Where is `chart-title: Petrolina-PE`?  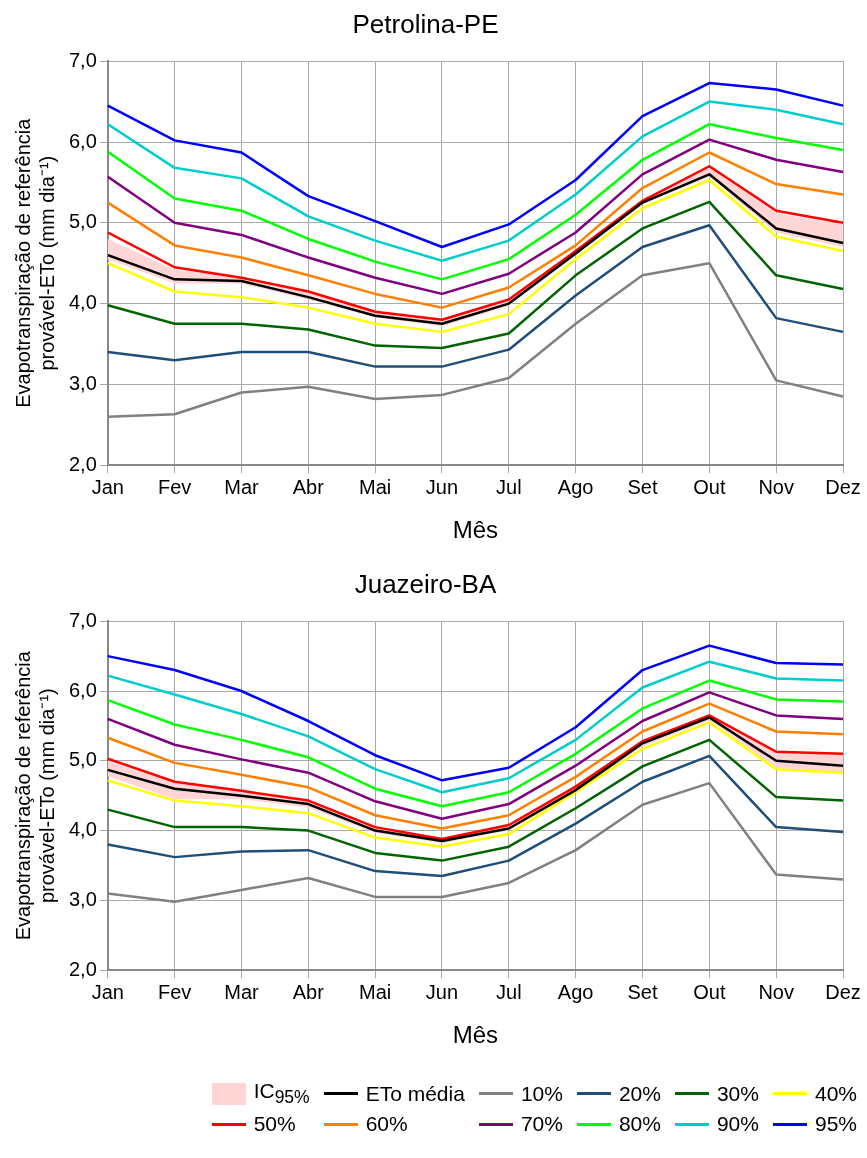
chart-title: Petrolina-PE is located at coordinates (425, 23).